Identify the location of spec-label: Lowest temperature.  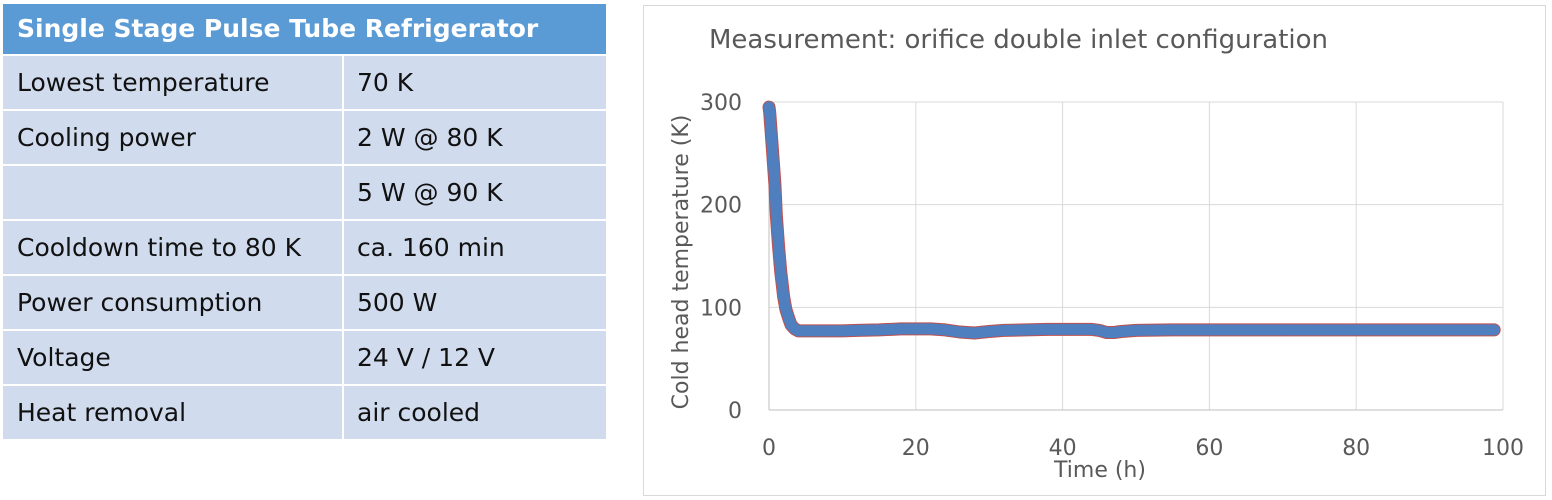
(172, 82).